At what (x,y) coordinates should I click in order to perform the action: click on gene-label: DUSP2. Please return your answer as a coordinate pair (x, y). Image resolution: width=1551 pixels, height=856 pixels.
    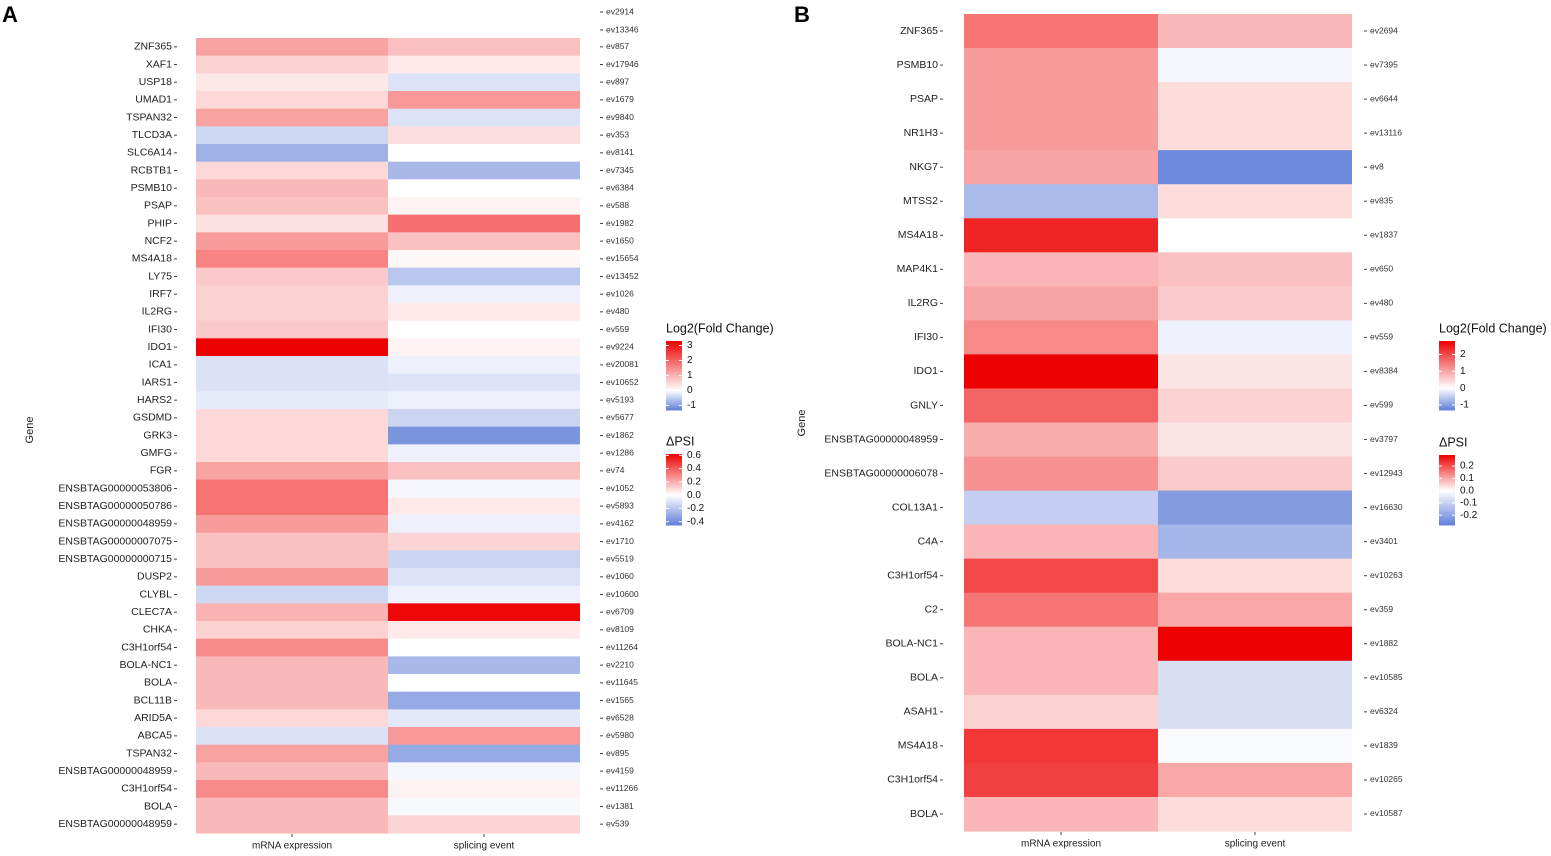
    Looking at the image, I should click on (154, 577).